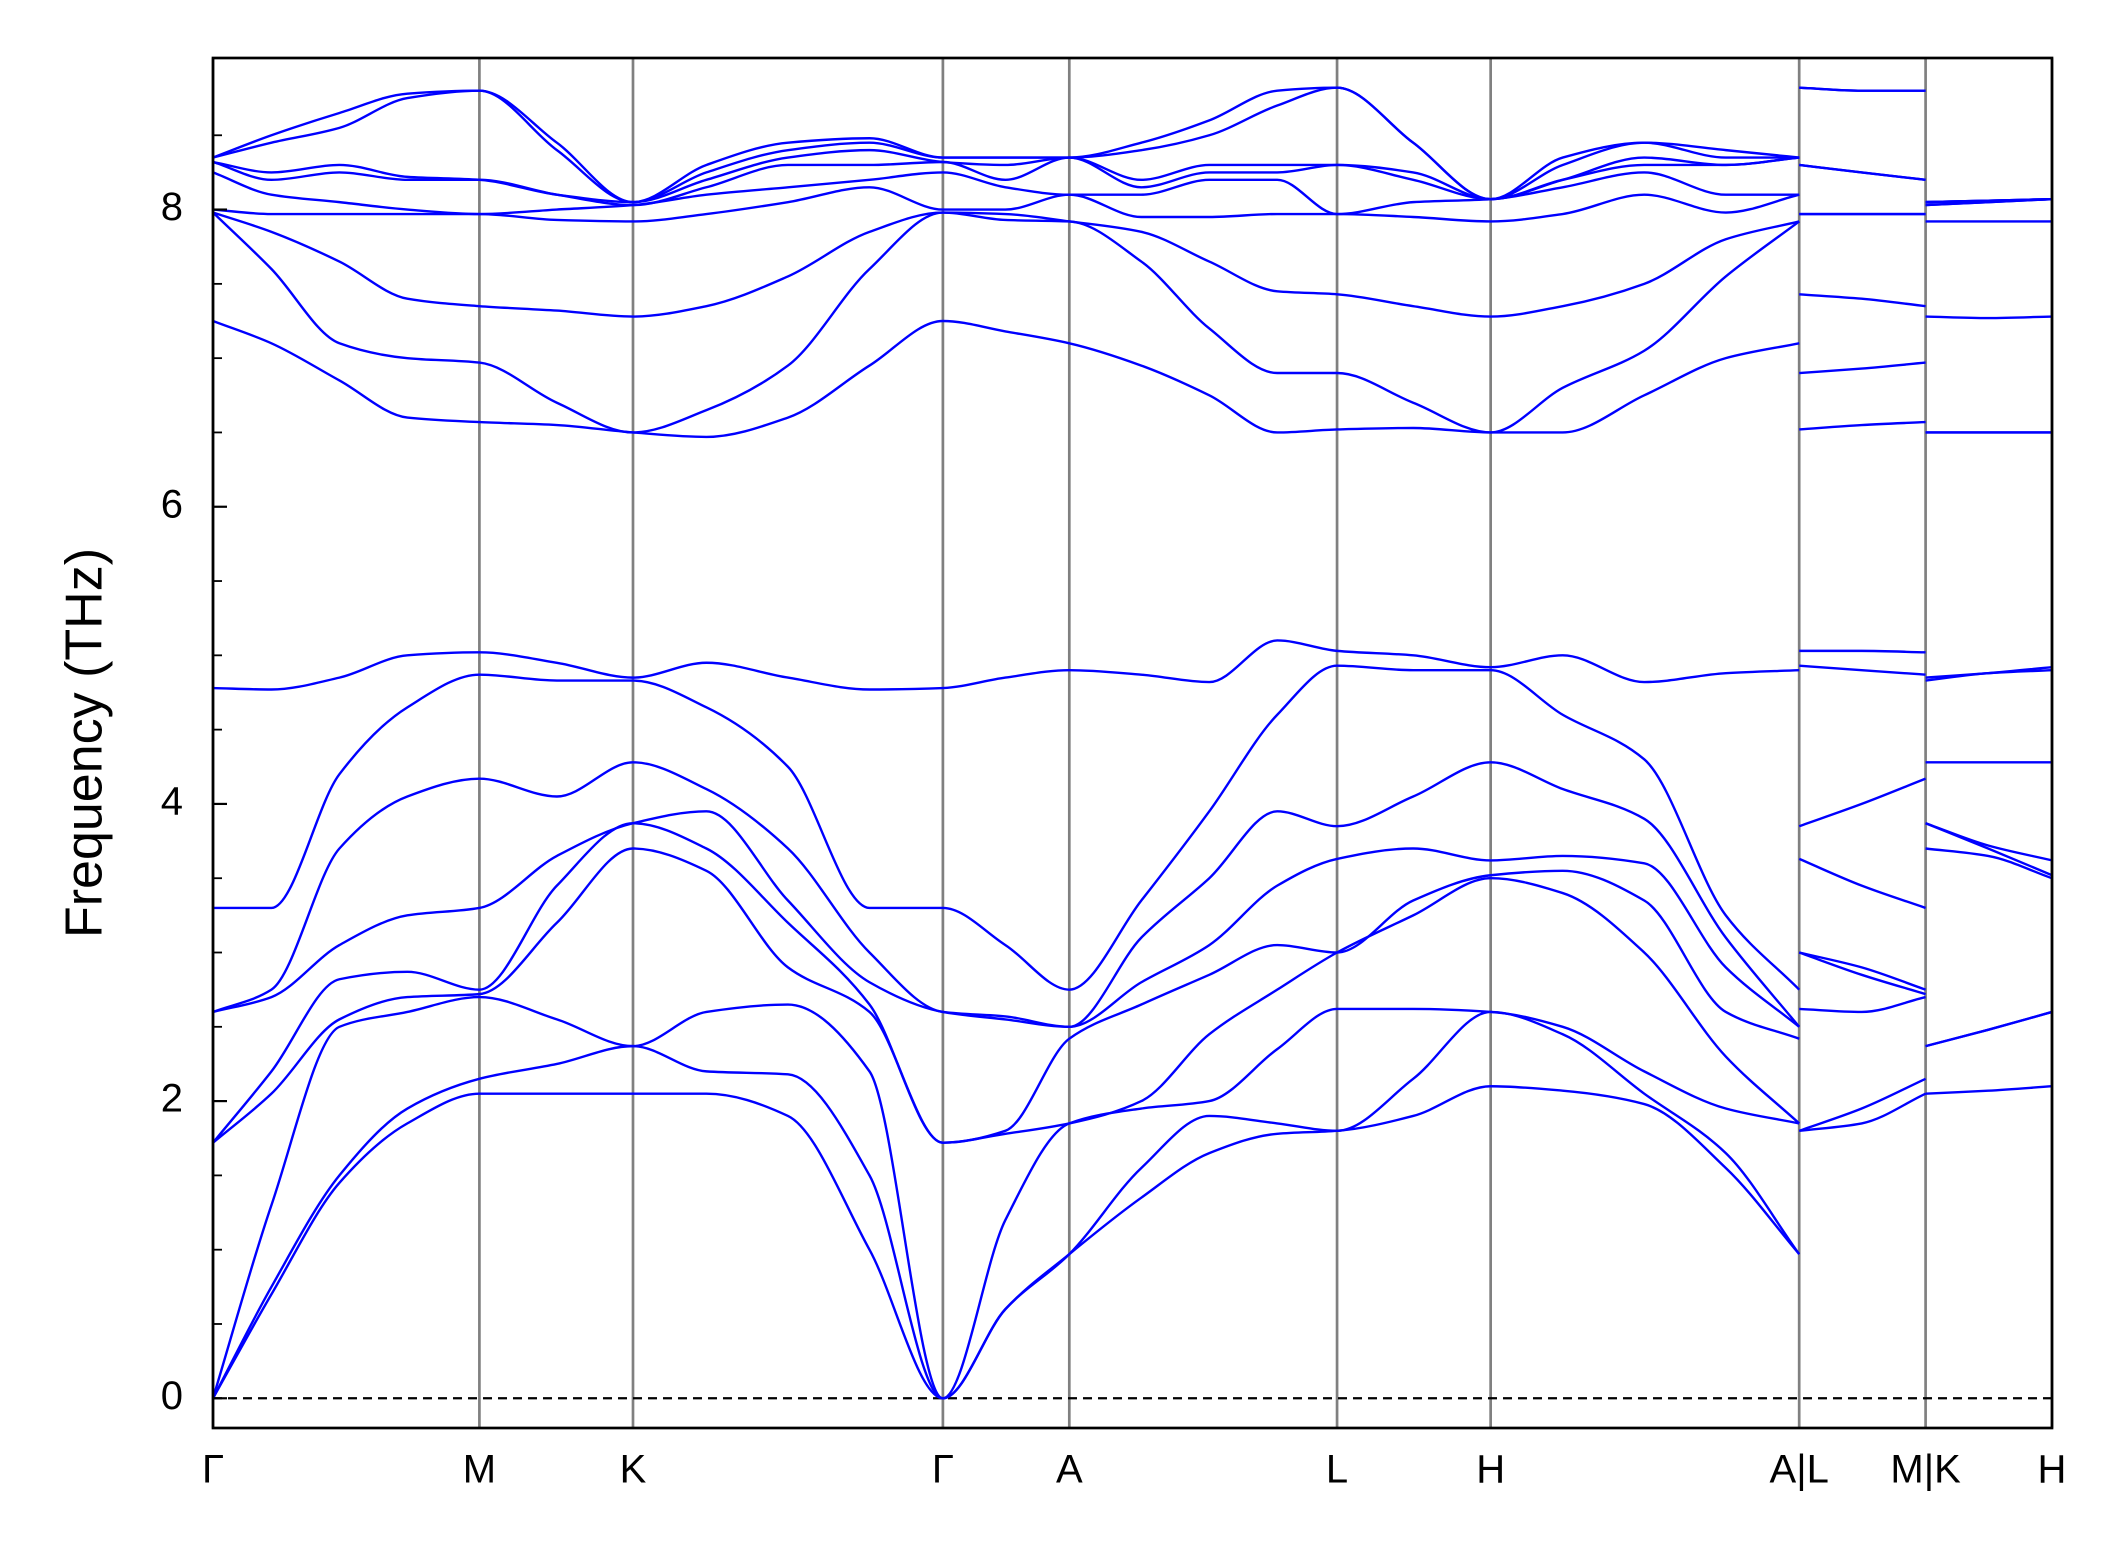 This screenshot has height=1549, width=2120. What do you see at coordinates (172, 504) in the screenshot?
I see `y-tick-label: 6` at bounding box center [172, 504].